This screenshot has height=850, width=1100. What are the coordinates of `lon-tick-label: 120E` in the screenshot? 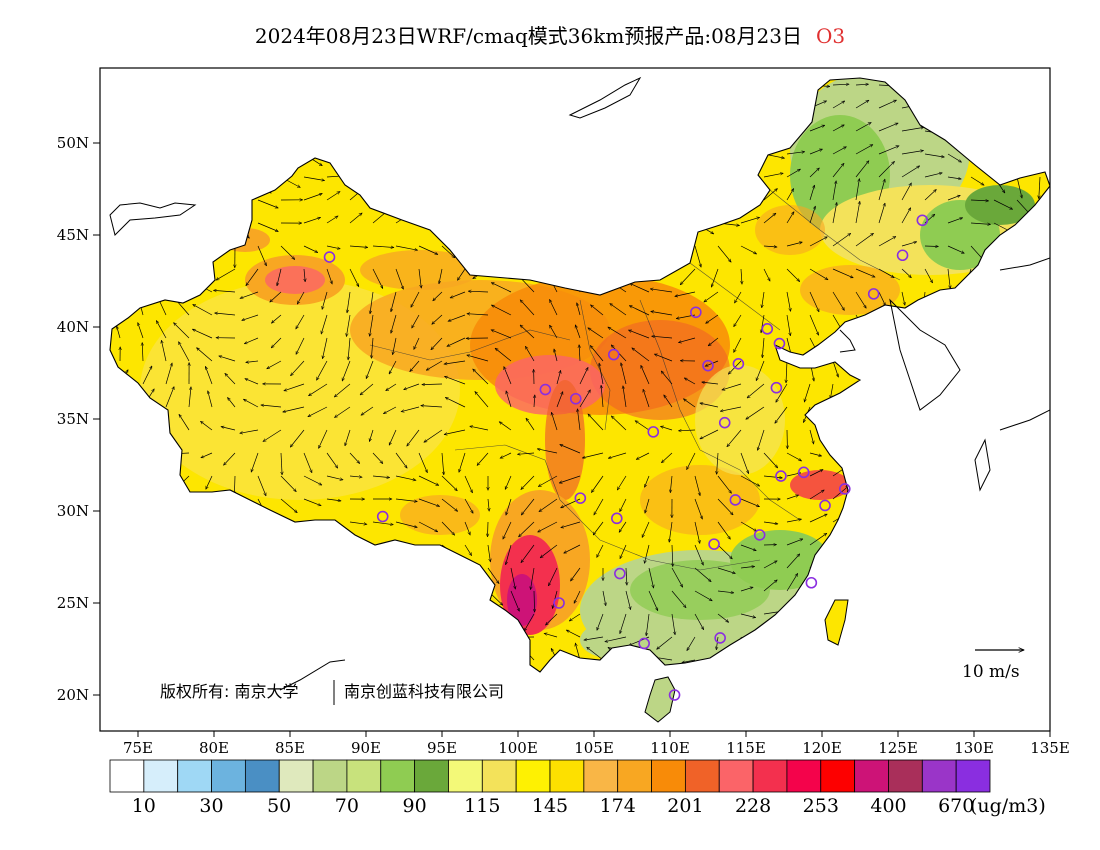 It's located at (822, 748).